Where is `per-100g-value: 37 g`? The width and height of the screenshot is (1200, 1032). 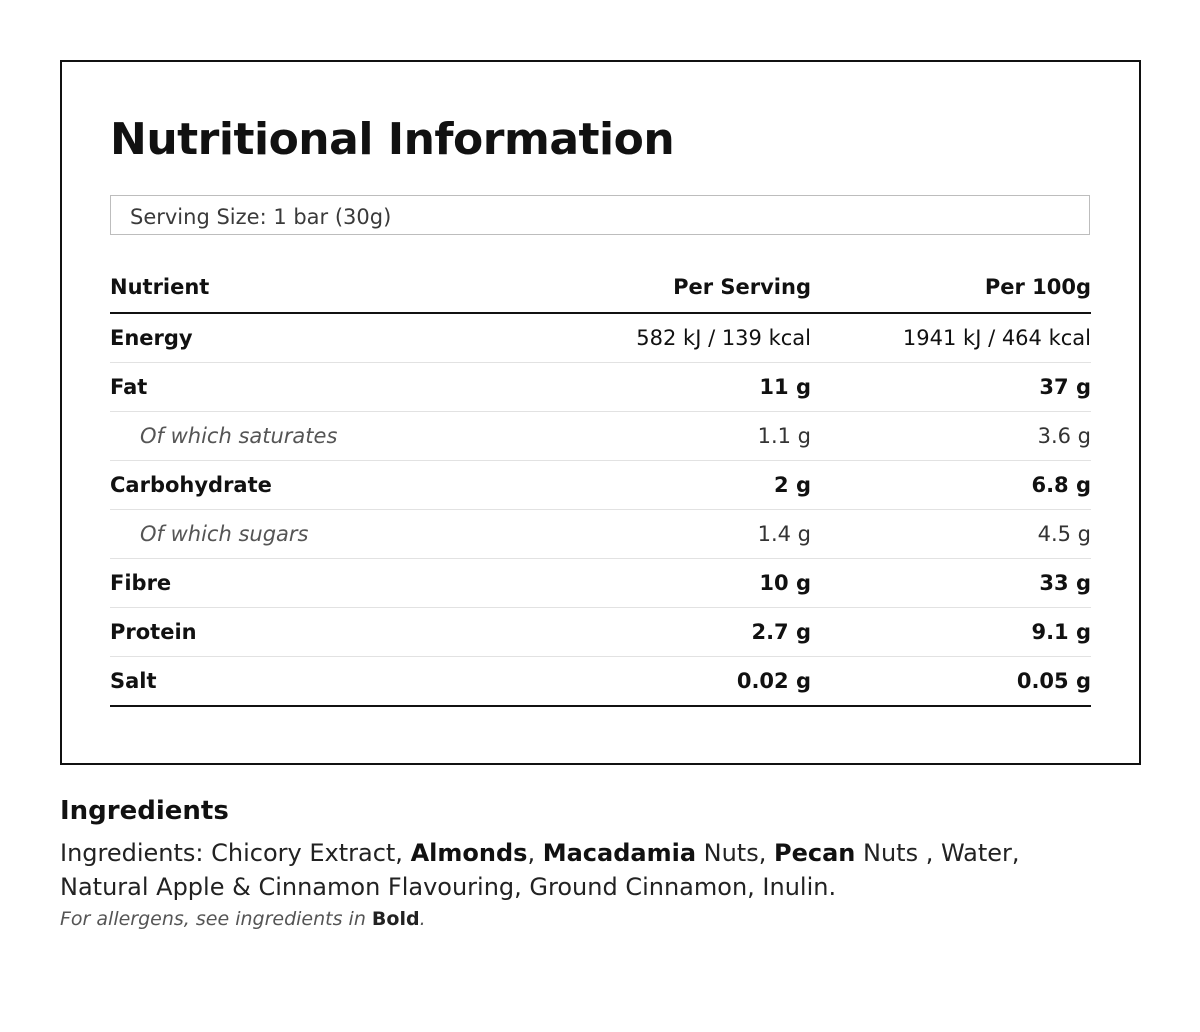 per-100g-value: 37 g is located at coordinates (1065, 387).